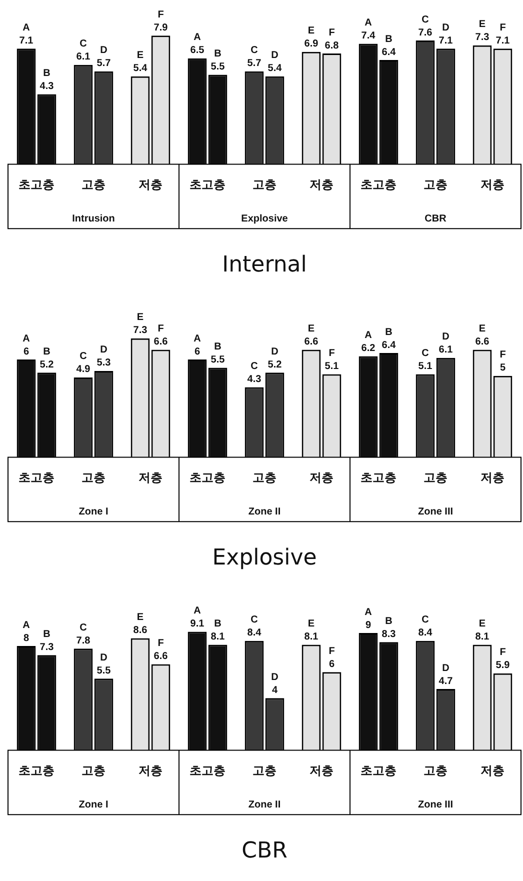 The width and height of the screenshot is (523, 881). I want to click on data-label: A 6.2, so click(368, 342).